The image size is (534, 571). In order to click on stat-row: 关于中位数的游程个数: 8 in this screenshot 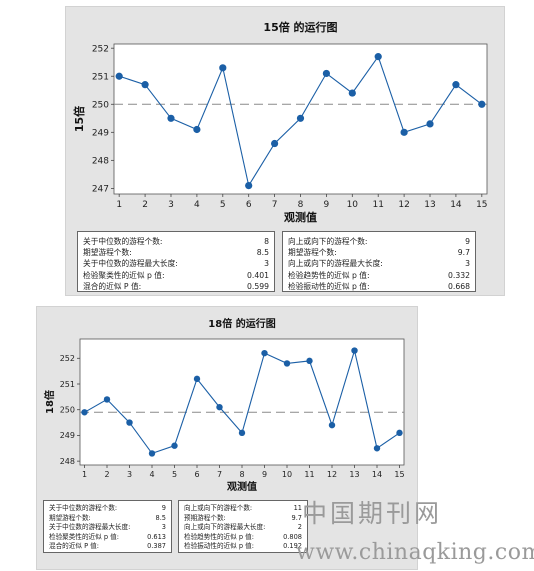, I will do `click(176, 241)`.